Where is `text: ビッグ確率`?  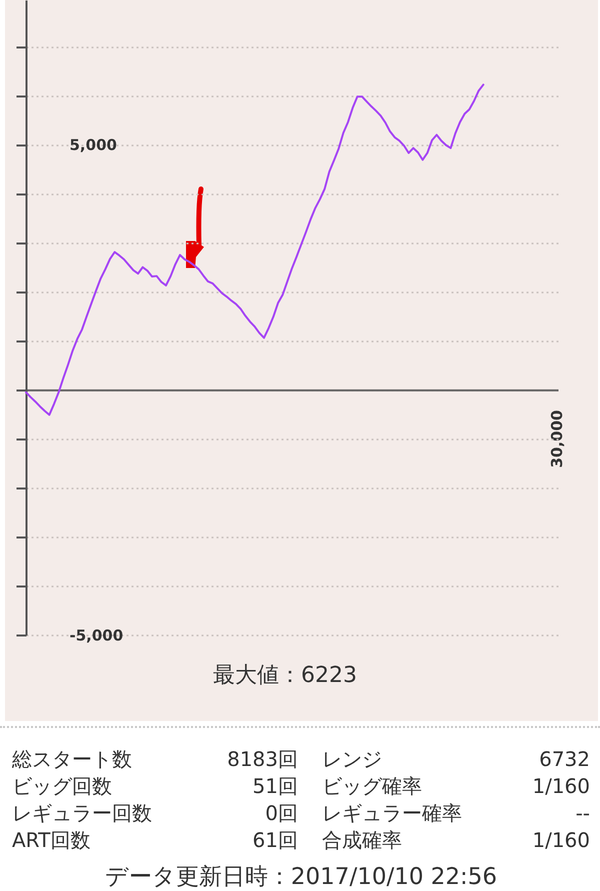 text: ビッグ確率 is located at coordinates (372, 786).